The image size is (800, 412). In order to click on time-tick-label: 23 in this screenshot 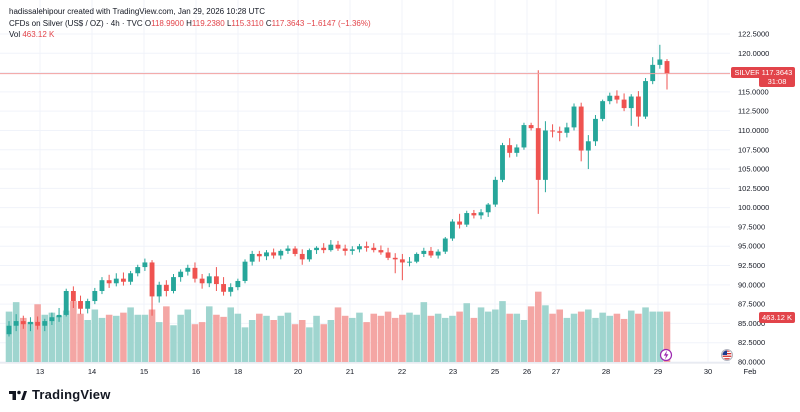, I will do `click(453, 371)`.